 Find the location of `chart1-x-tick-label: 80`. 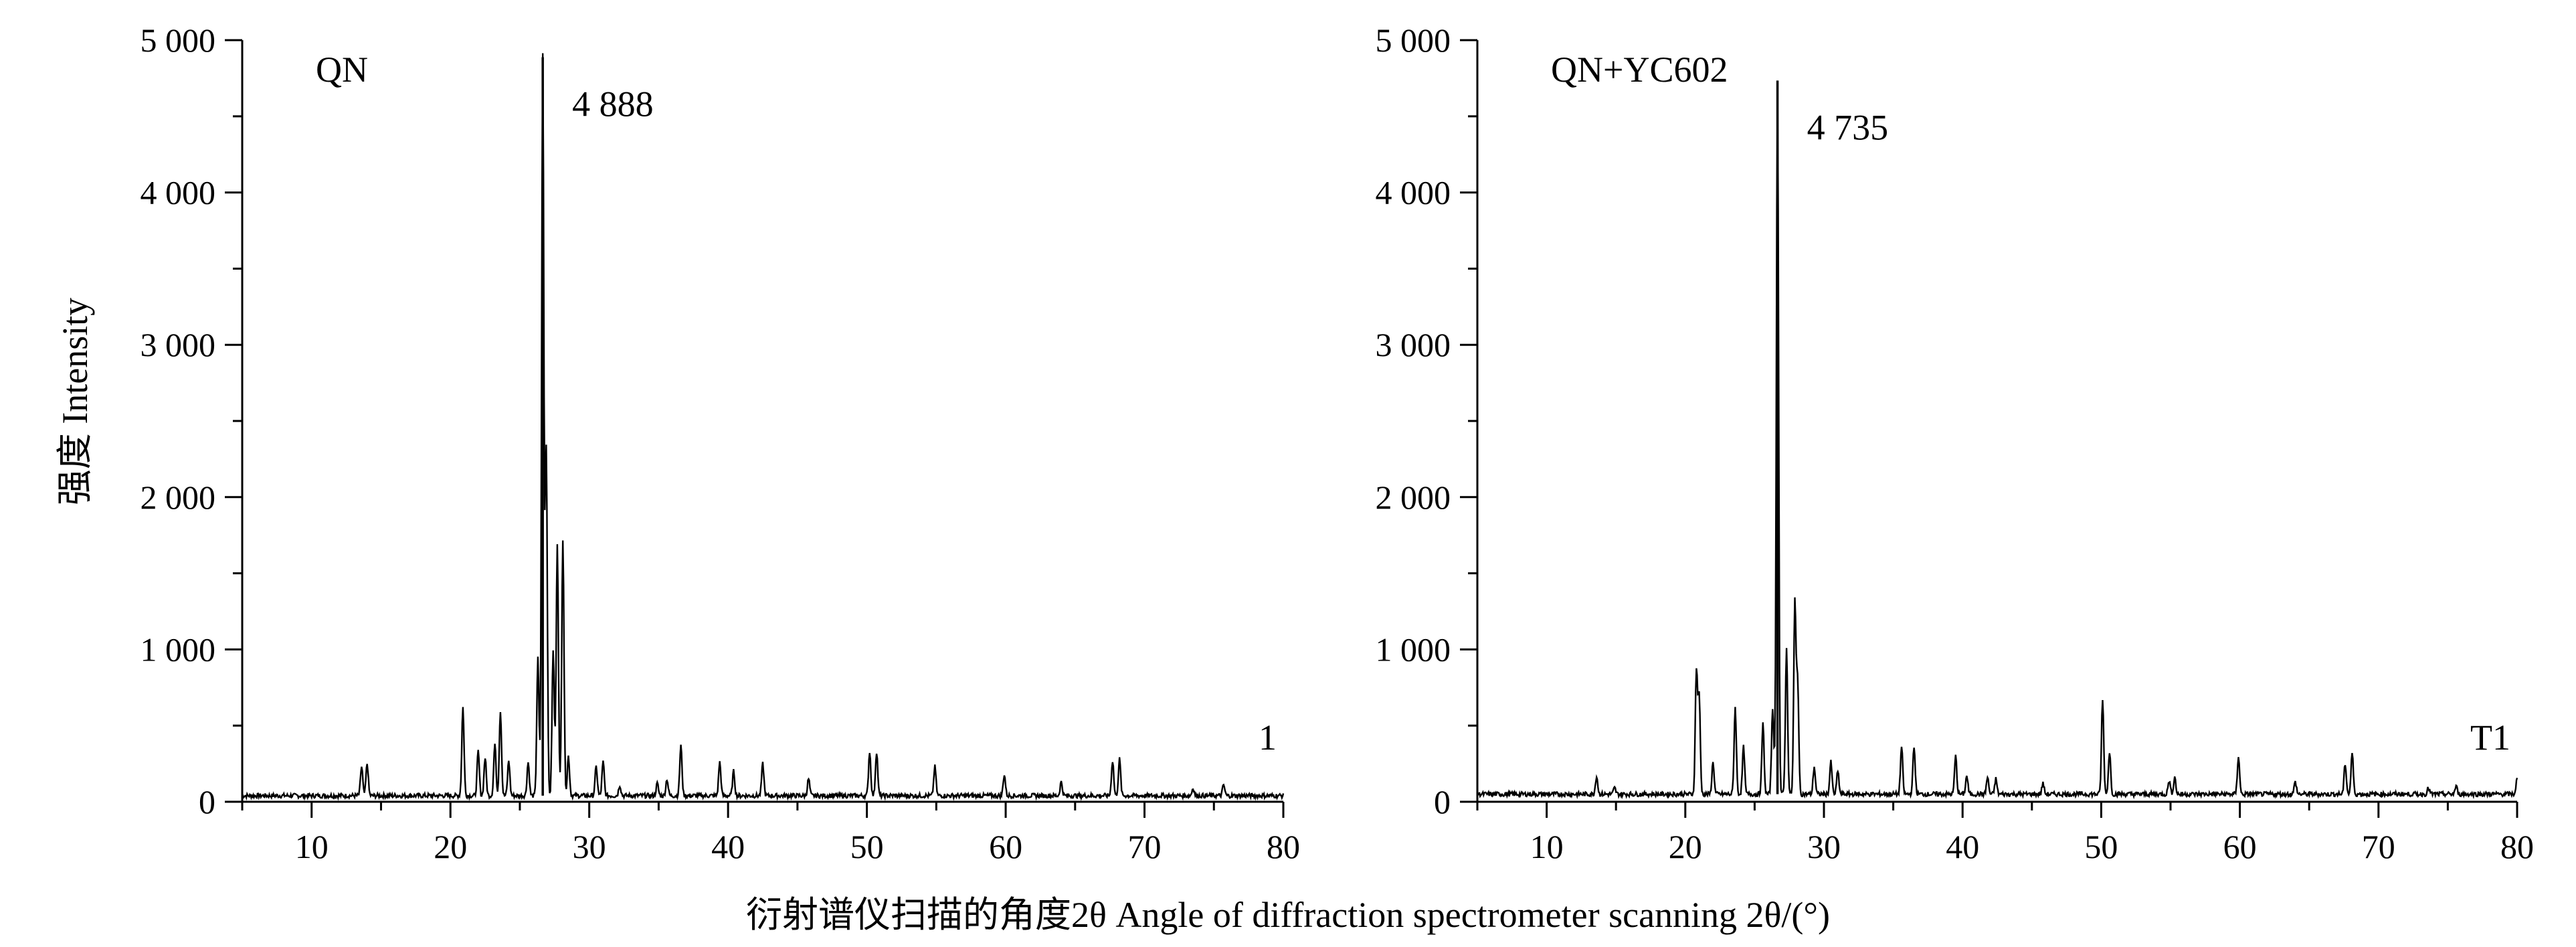

chart1-x-tick-label: 80 is located at coordinates (1283, 846).